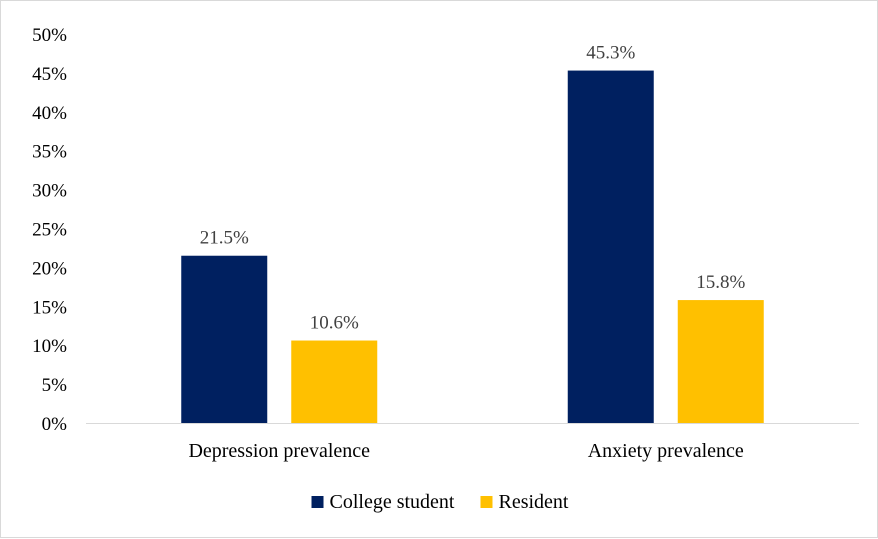 The width and height of the screenshot is (878, 539). Describe the element at coordinates (49, 74) in the screenshot. I see `y-tick-label: 45%` at that location.